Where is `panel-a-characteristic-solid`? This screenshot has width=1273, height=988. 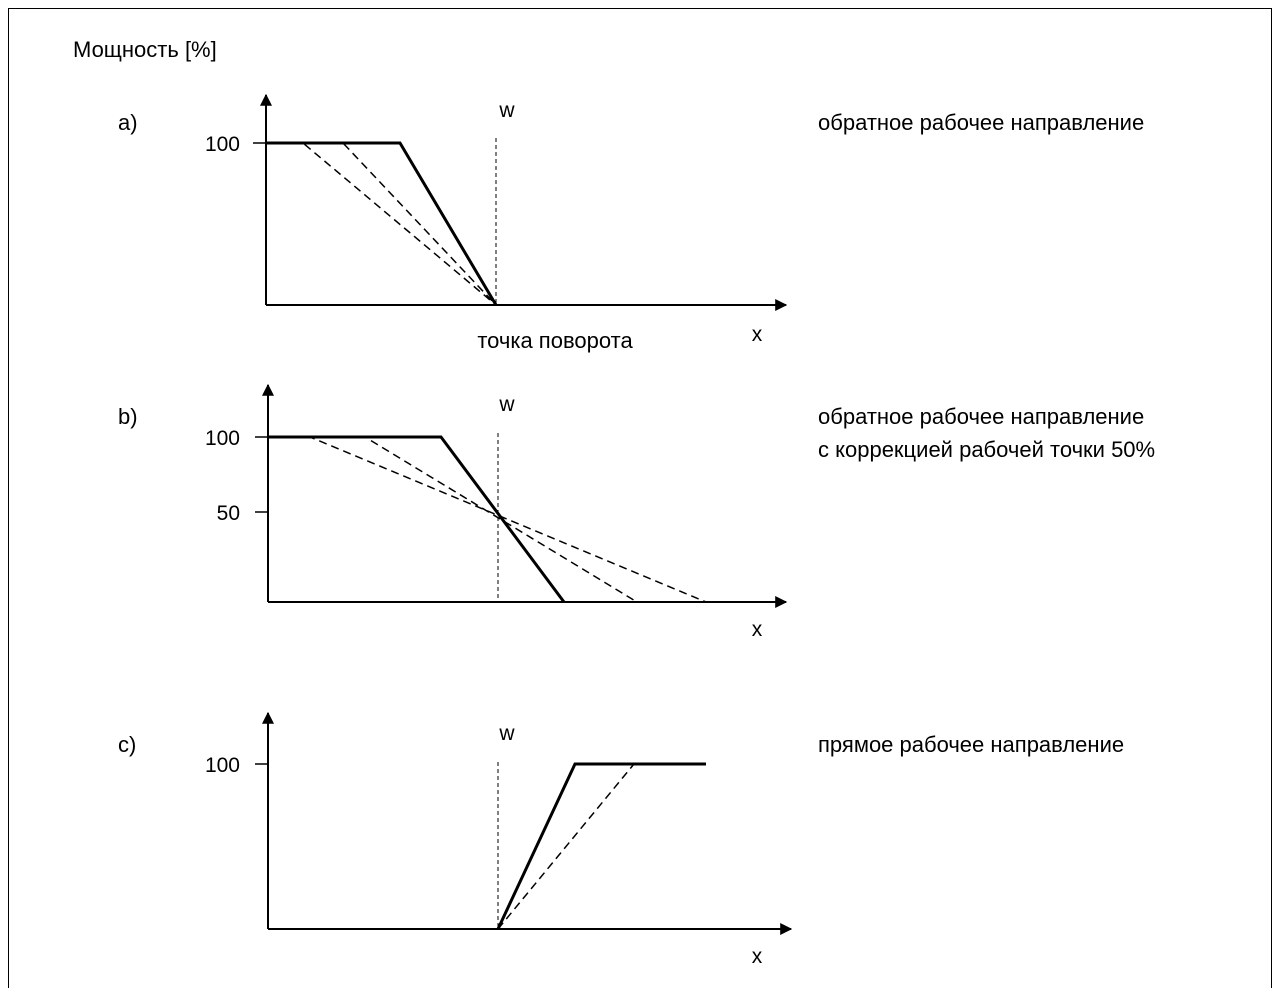
panel-a-characteristic-solid is located at coordinates (382, 223).